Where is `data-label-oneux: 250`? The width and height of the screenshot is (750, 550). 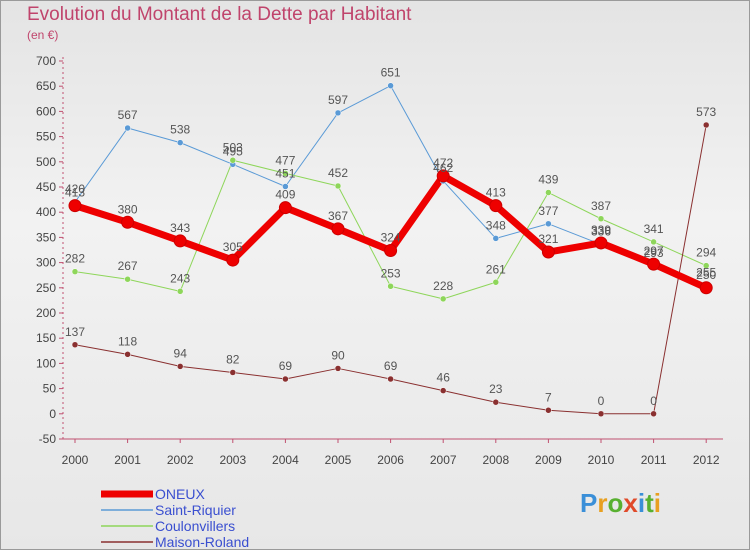
data-label-oneux: 250 is located at coordinates (706, 275).